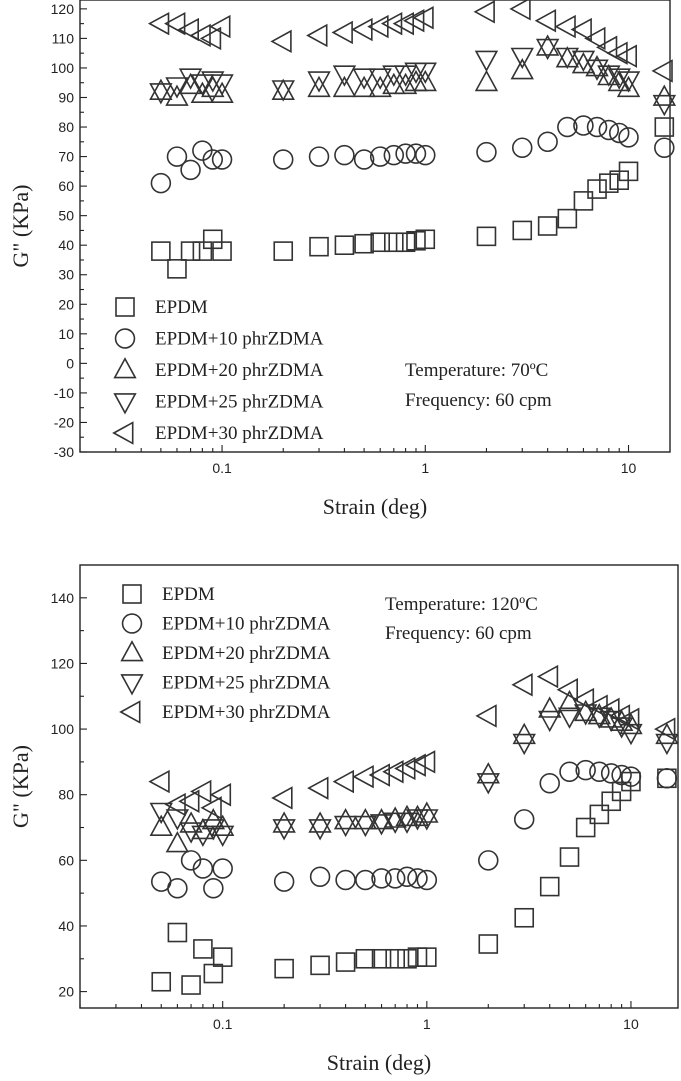  Describe the element at coordinates (66, 157) in the screenshot. I see `y-tick-label: 70` at that location.